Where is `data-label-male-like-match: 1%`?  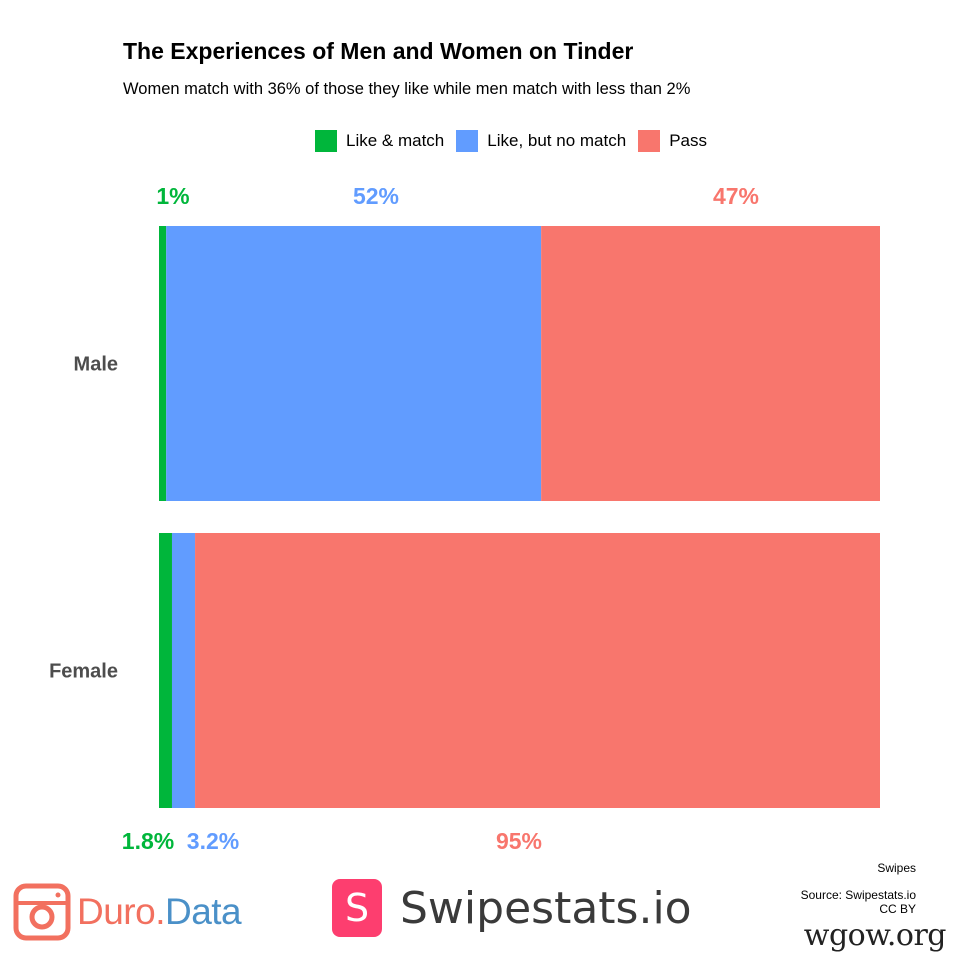
data-label-male-like-match: 1% is located at coordinates (172, 196).